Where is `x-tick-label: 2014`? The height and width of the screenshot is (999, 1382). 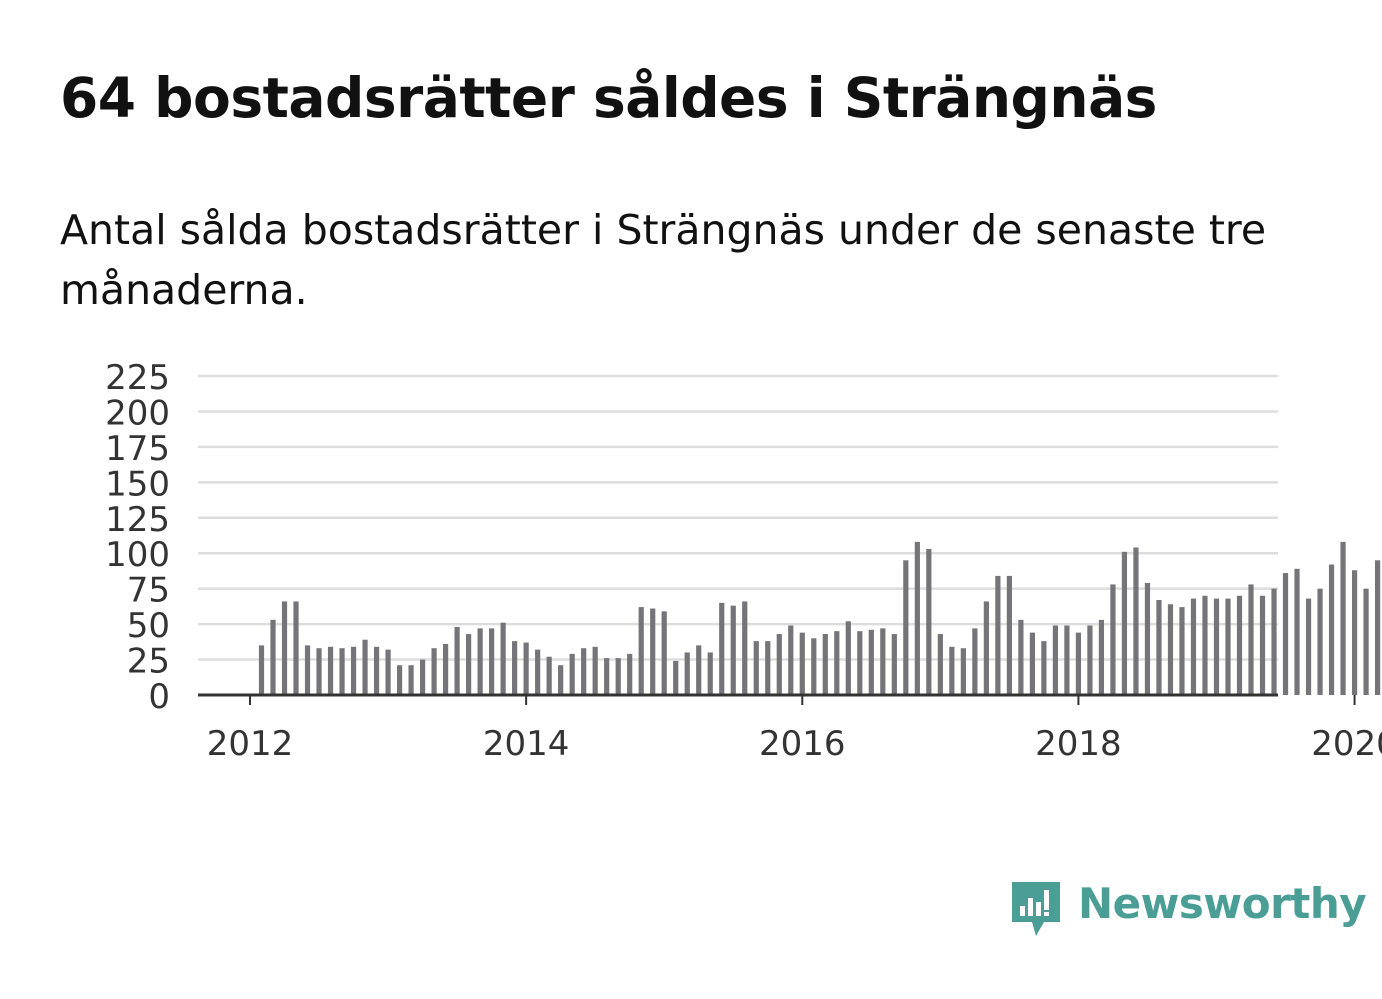 x-tick-label: 2014 is located at coordinates (526, 744).